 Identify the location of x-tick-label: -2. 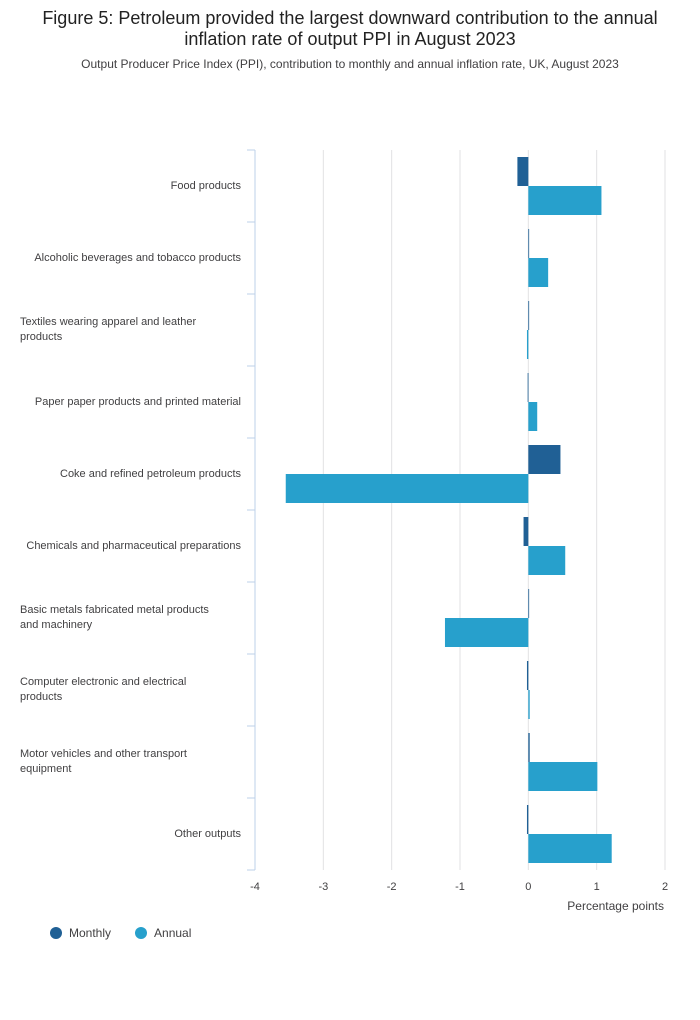
(392, 887).